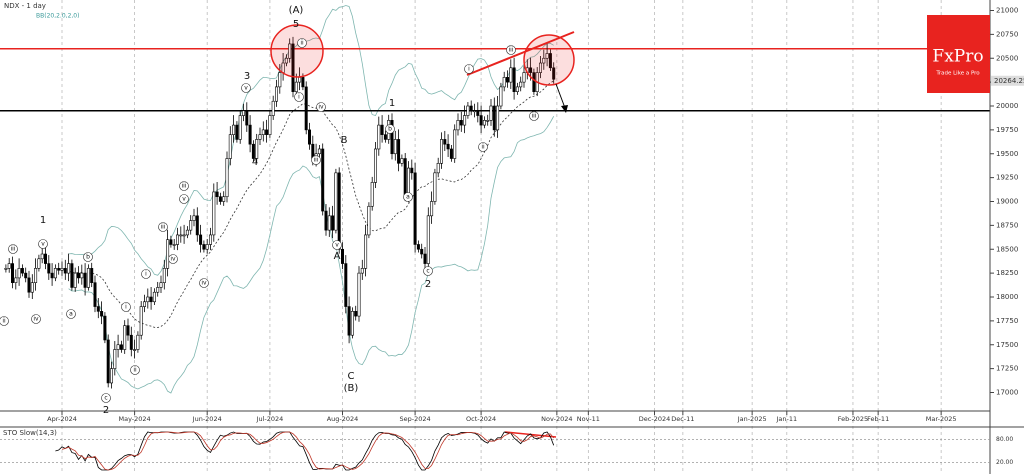 The width and height of the screenshot is (1024, 474). Describe the element at coordinates (520, 53) in the screenshot. I see `trend-line` at that location.